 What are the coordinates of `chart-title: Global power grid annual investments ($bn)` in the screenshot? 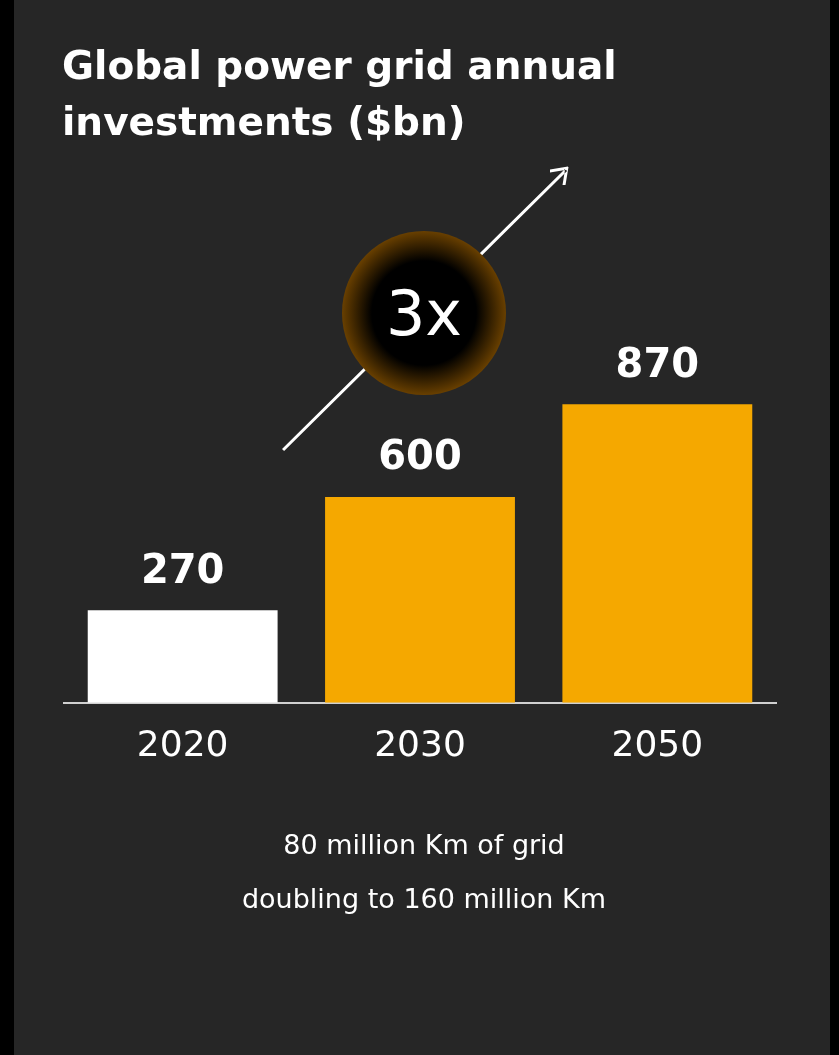 It's located at (340, 94).